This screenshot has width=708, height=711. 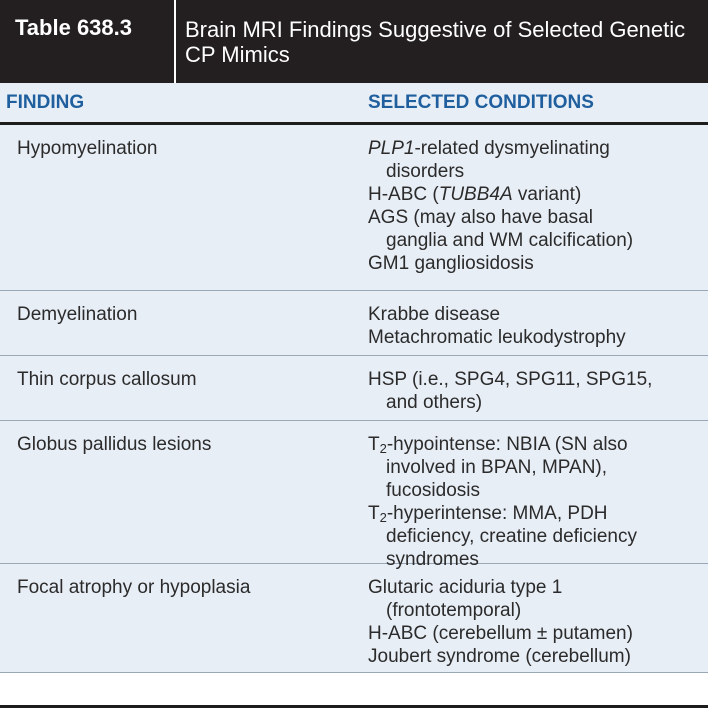 I want to click on condition-line: disorders, so click(x=425, y=171).